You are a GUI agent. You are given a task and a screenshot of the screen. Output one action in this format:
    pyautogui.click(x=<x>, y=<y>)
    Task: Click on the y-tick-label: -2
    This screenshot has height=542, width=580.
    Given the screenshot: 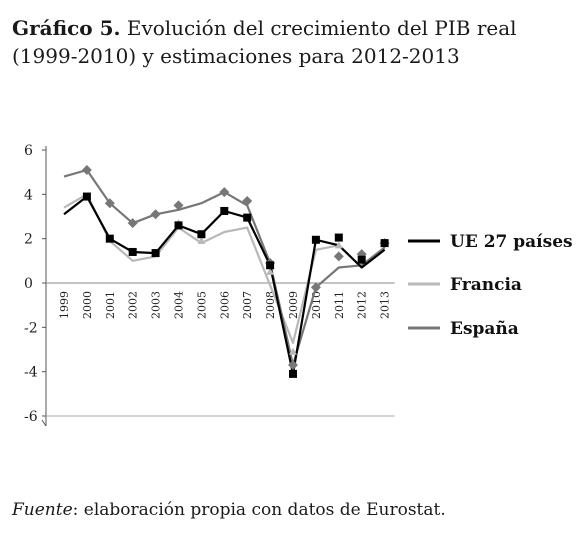 What is the action you would take?
    pyautogui.click(x=31, y=328)
    